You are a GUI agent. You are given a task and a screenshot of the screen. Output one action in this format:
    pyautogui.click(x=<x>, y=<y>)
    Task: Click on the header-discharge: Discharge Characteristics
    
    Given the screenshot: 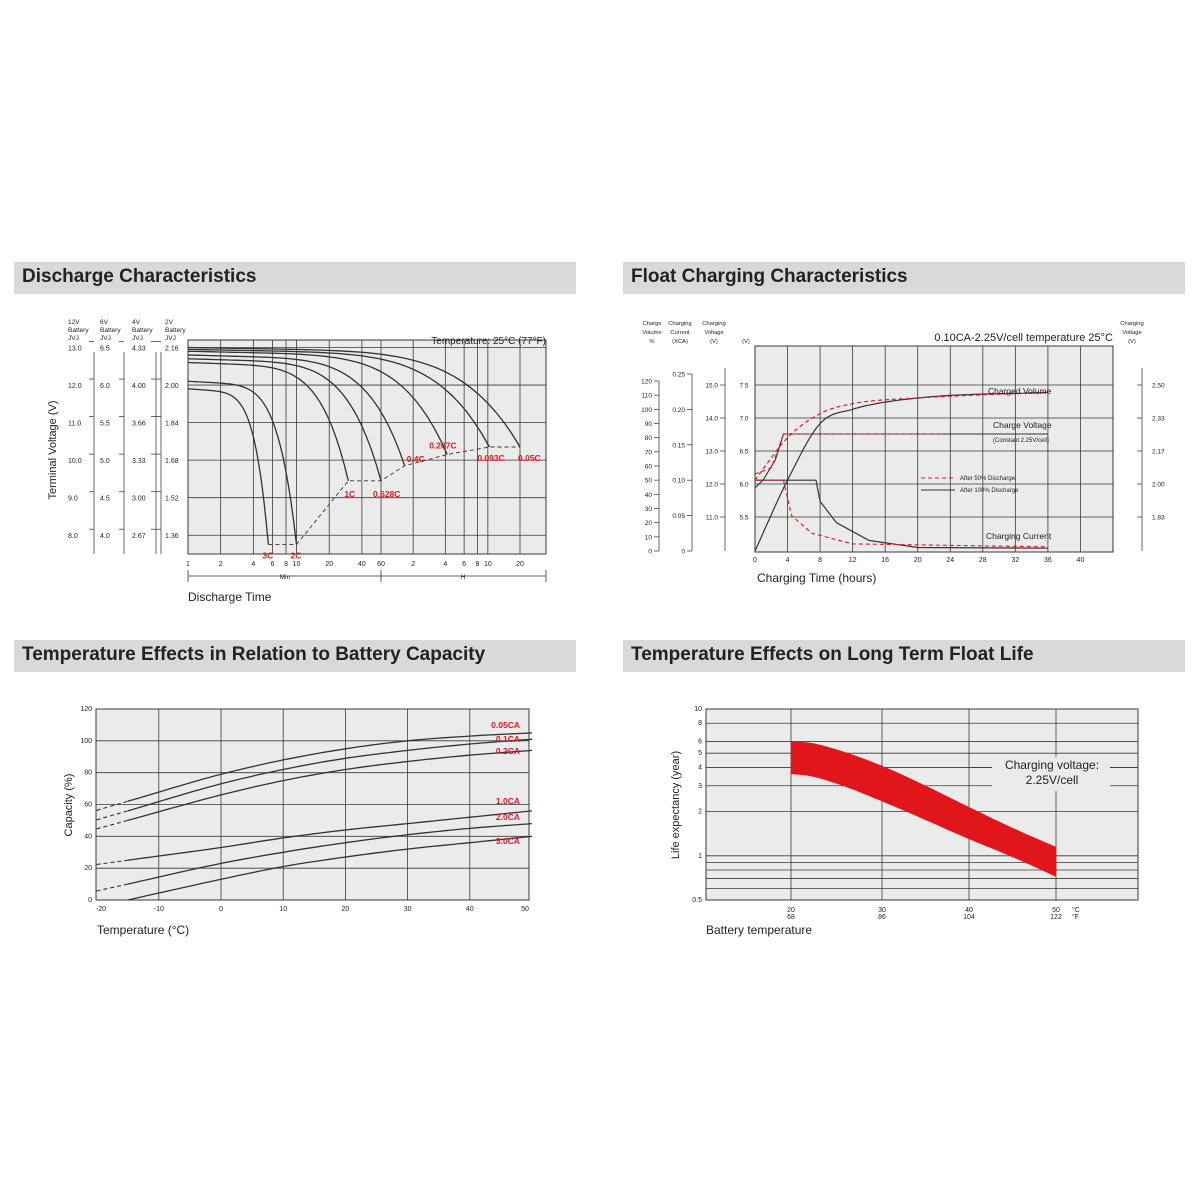 What is the action you would take?
    pyautogui.click(x=295, y=278)
    